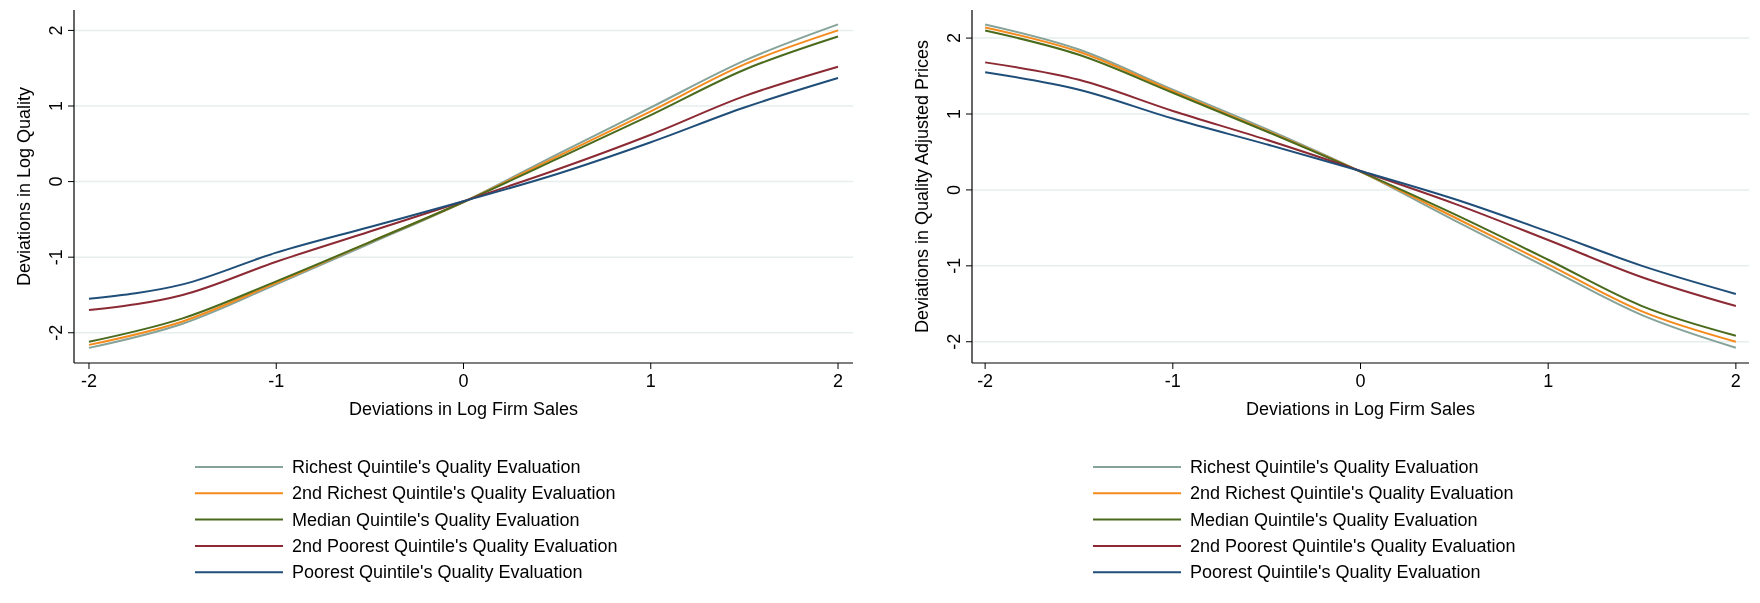 The width and height of the screenshot is (1760, 603). Describe the element at coordinates (922, 186) in the screenshot. I see `y-axis-title: Deviations in Quality Adjusted Prices` at that location.